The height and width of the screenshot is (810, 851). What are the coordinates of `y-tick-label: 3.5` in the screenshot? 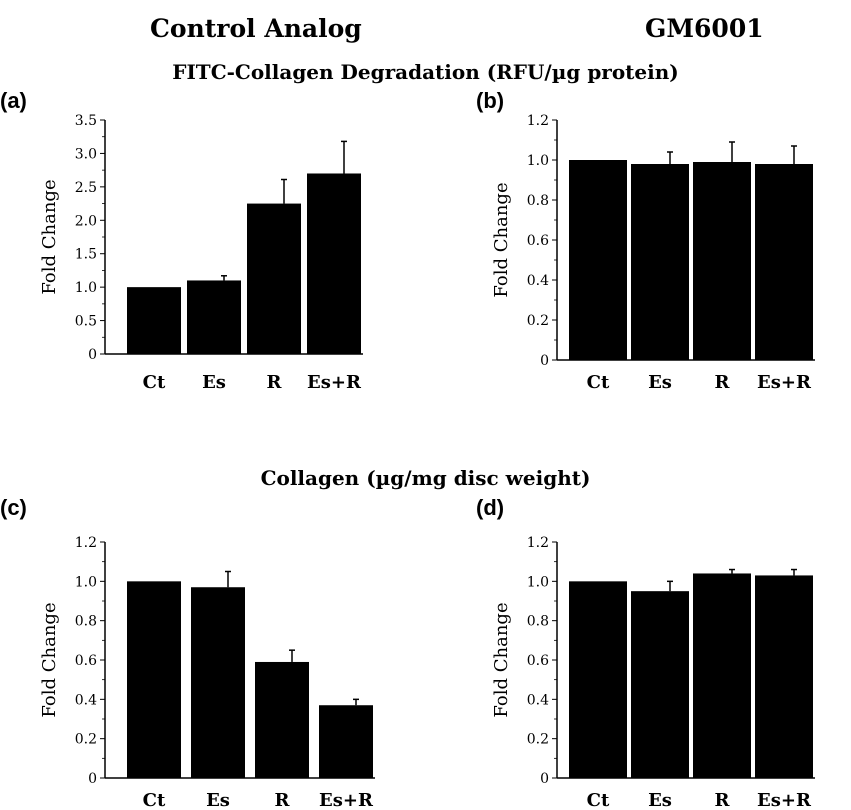 It's located at (86, 121).